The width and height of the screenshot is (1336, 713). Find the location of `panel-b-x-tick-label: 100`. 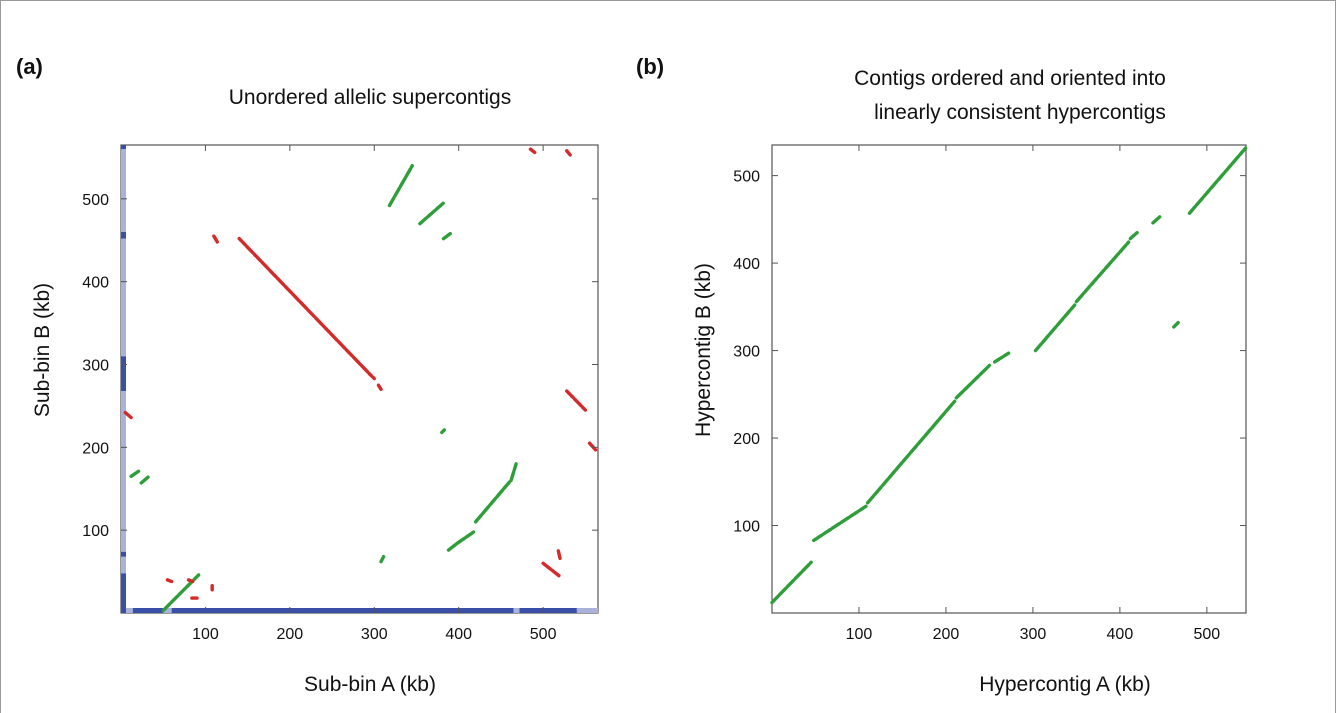

panel-b-x-tick-label: 100 is located at coordinates (859, 634).